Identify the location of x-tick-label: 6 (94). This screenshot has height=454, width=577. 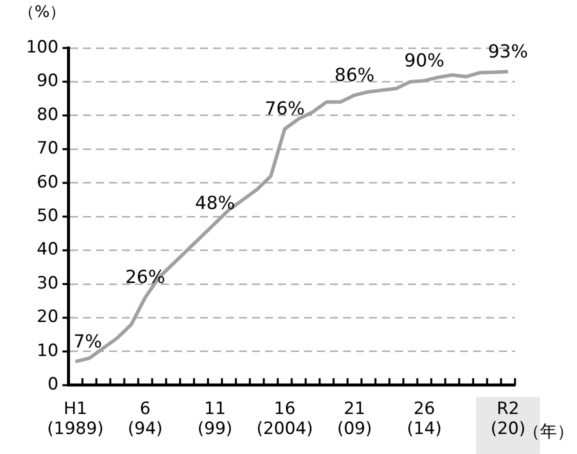
(145, 419).